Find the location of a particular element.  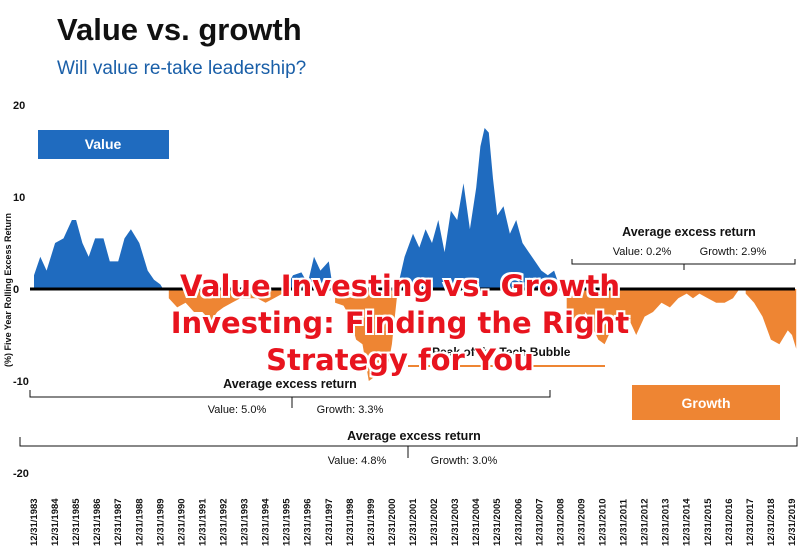

recent-avg-title: Average excess return is located at coordinates (689, 232).